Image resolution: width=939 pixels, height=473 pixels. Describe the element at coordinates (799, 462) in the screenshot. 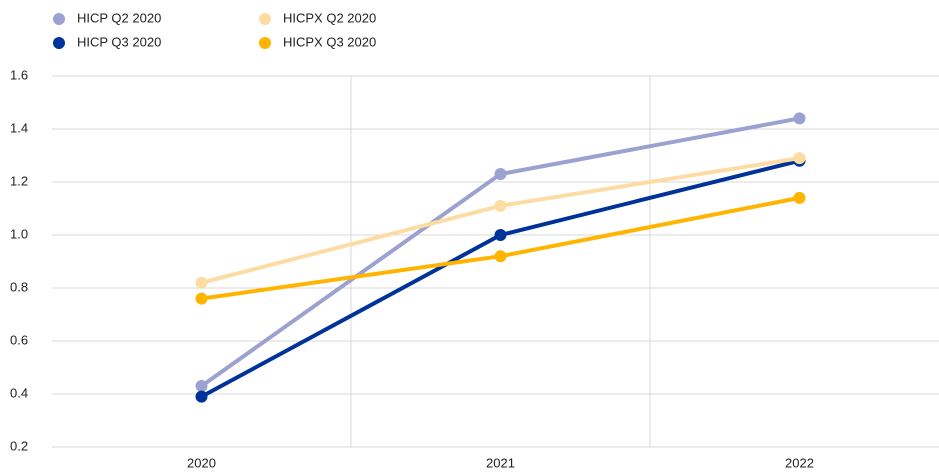

I see `x-tick-label: 2022` at that location.